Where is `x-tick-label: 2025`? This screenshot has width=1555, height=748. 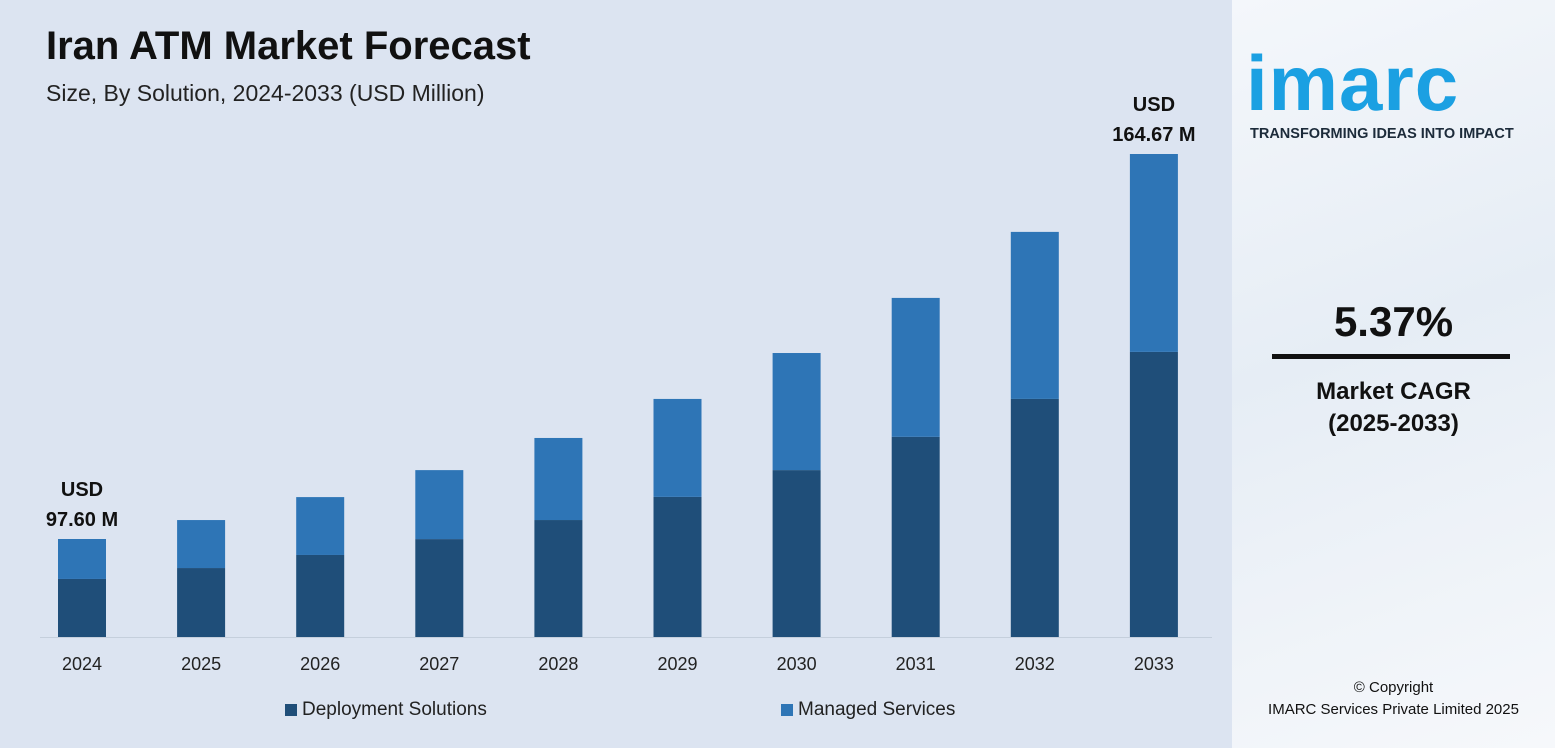 x-tick-label: 2025 is located at coordinates (201, 664).